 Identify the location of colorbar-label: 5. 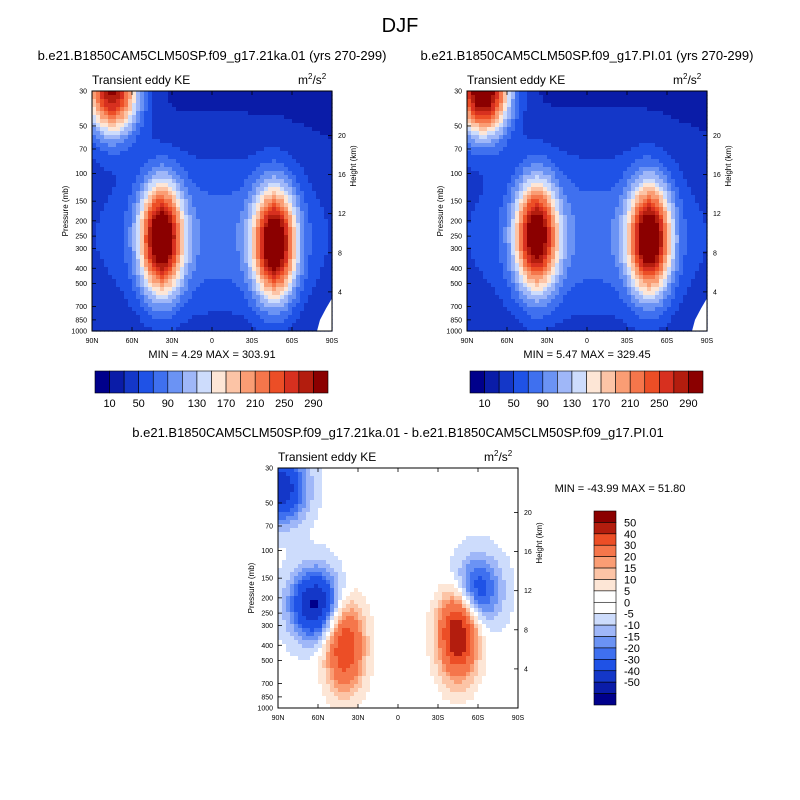
(627, 592).